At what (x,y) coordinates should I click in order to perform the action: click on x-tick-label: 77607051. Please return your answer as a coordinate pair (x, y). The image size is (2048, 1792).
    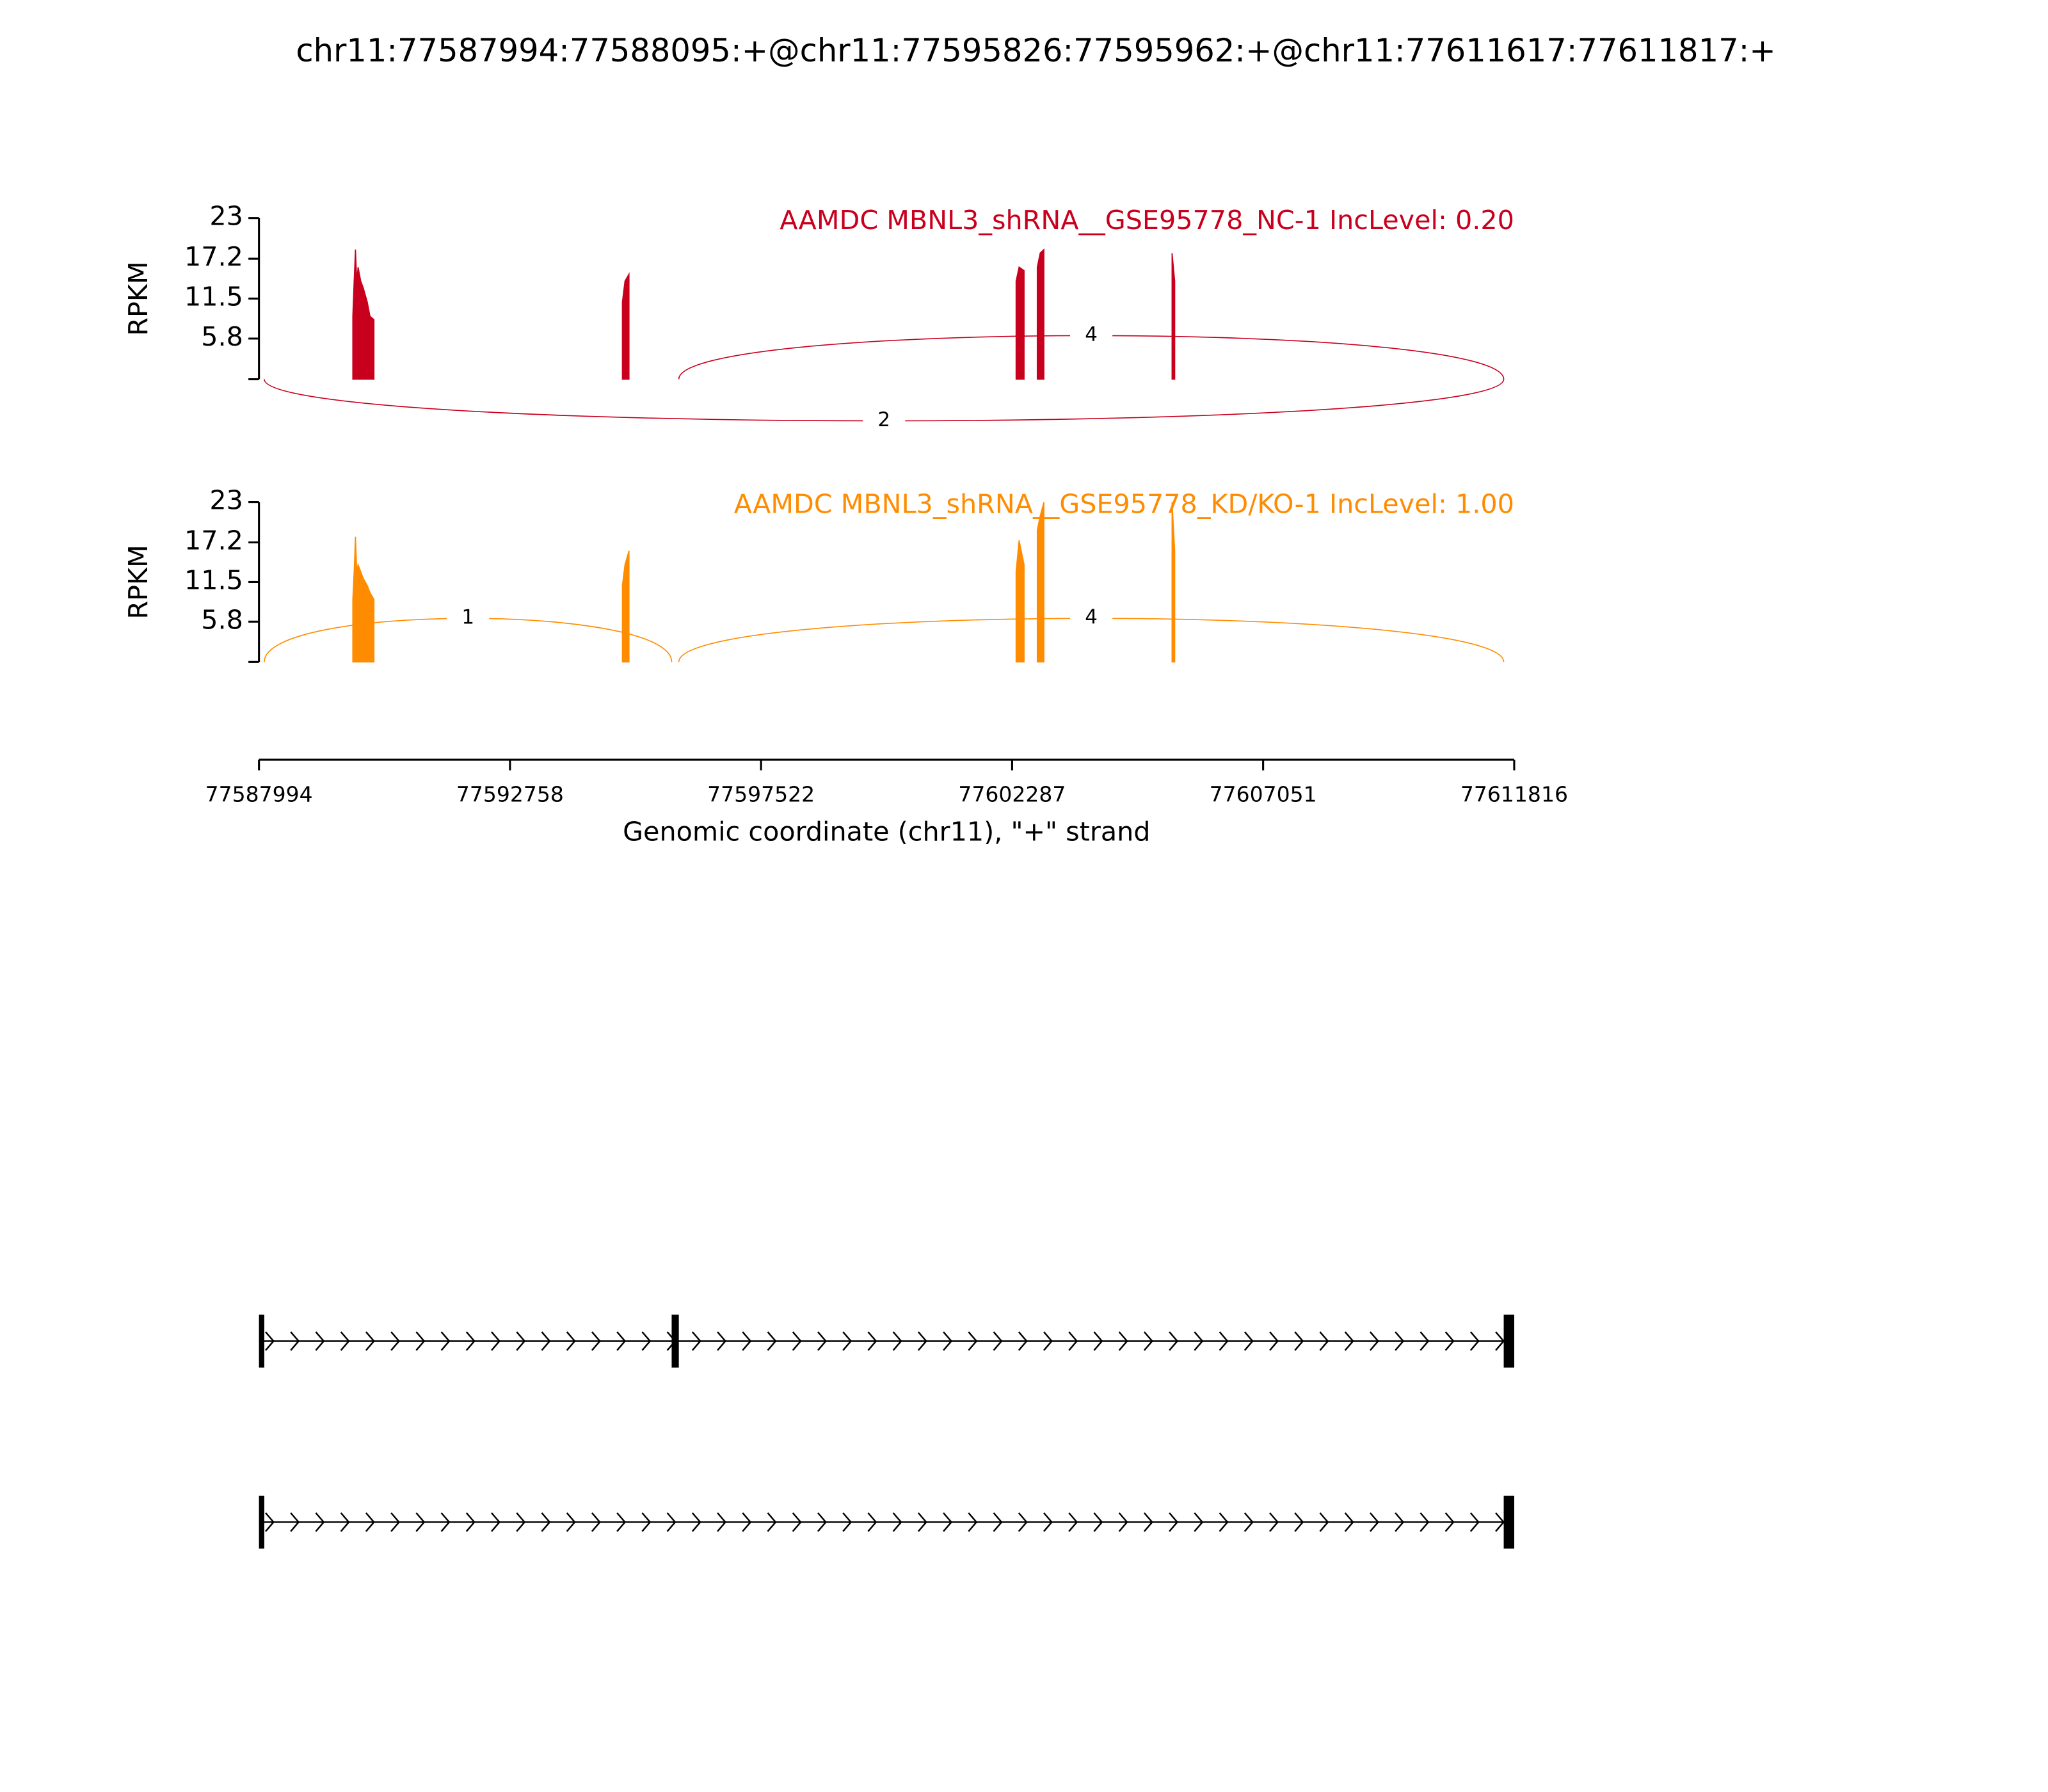
    Looking at the image, I should click on (1263, 793).